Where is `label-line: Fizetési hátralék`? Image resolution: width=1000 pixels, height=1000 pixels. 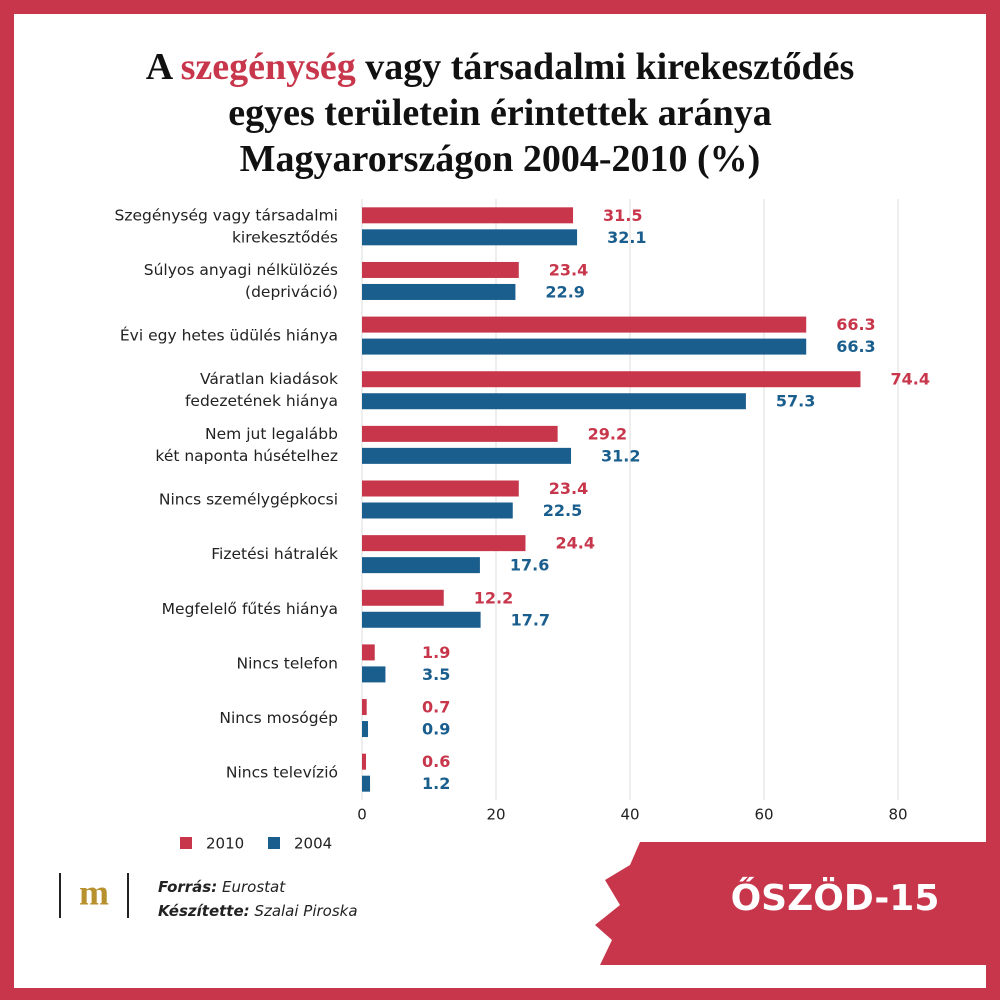 label-line: Fizetési hátralék is located at coordinates (274, 554).